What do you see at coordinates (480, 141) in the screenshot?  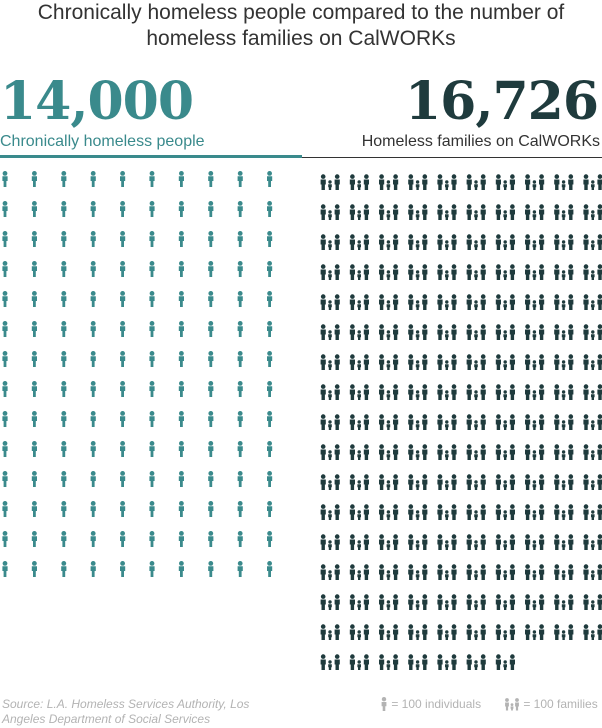 I see `families-label: Homeless families on CalWORKs` at bounding box center [480, 141].